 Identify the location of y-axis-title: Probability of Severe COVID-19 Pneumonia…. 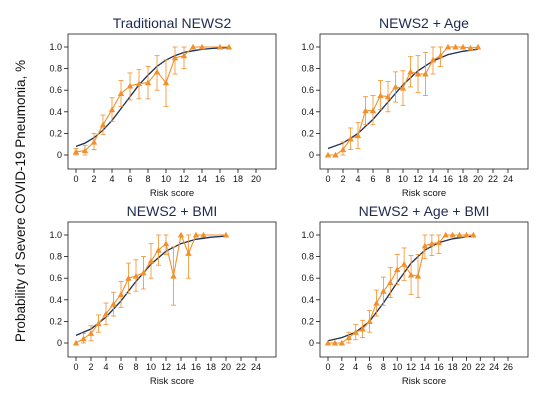
(20, 201).